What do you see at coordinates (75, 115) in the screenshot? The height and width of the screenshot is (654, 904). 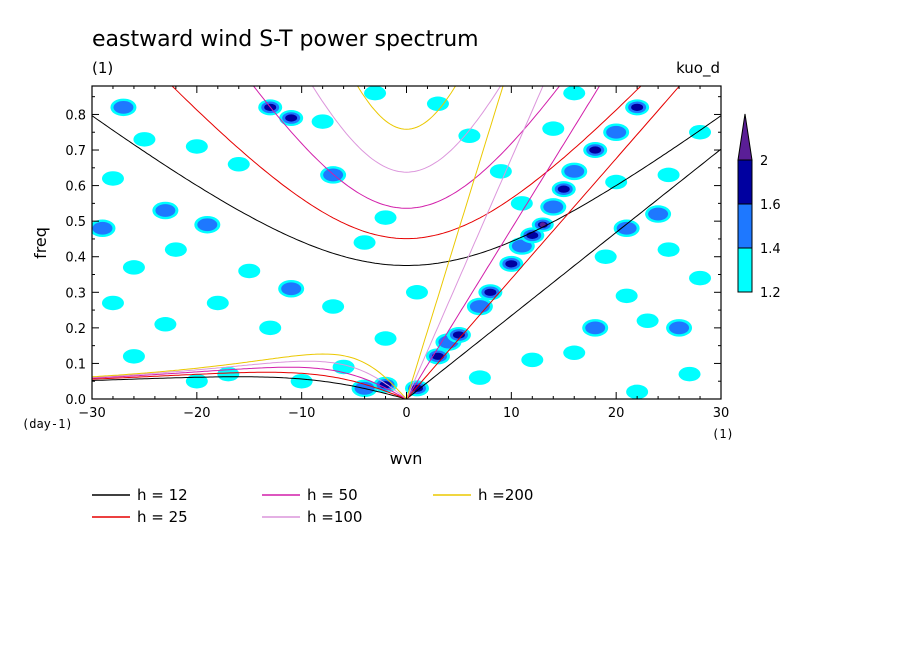 I see `y-tick-label: 0.8` at bounding box center [75, 115].